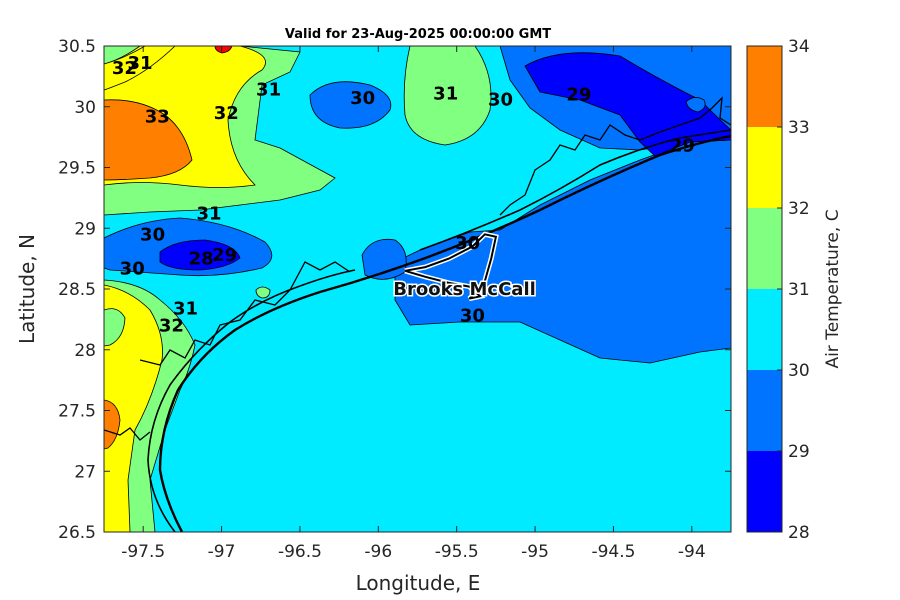  Describe the element at coordinates (418, 34) in the screenshot. I see `chart-title: Valid for 23-Aug-2025 00:00:00 GMT` at that location.